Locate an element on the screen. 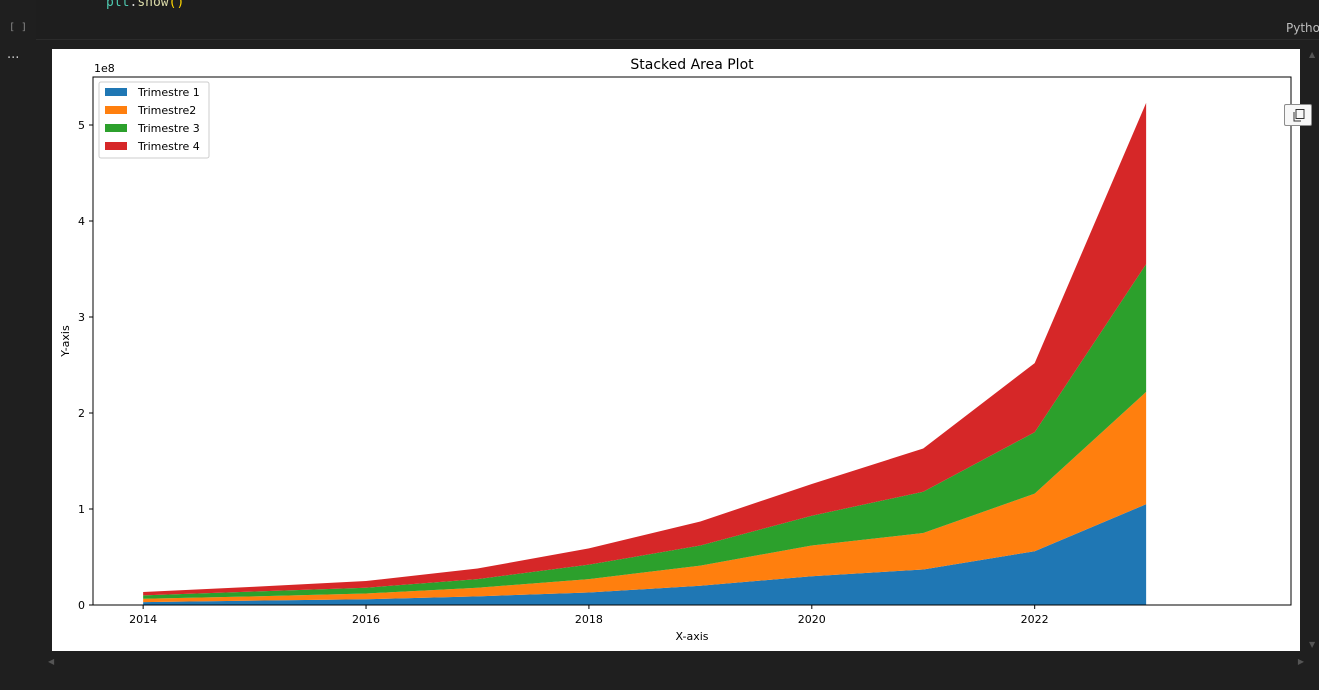 This screenshot has height=690, width=1319. y-ticks: 0 1 2 3 4 5 is located at coordinates (85, 365).